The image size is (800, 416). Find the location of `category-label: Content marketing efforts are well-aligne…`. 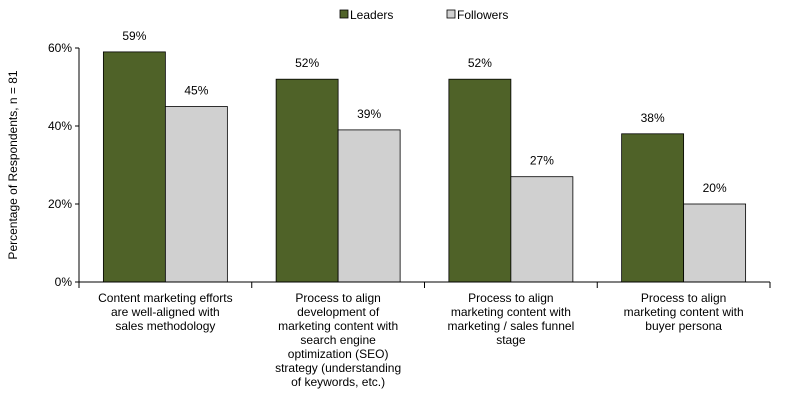

category-label: Content marketing efforts are well-aligne… is located at coordinates (165, 312).